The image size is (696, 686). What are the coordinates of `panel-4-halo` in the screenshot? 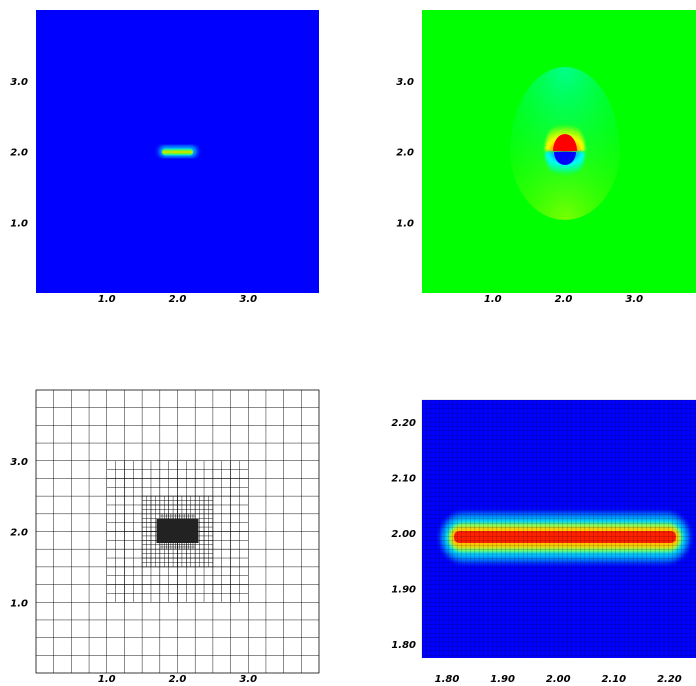 It's located at (565, 537).